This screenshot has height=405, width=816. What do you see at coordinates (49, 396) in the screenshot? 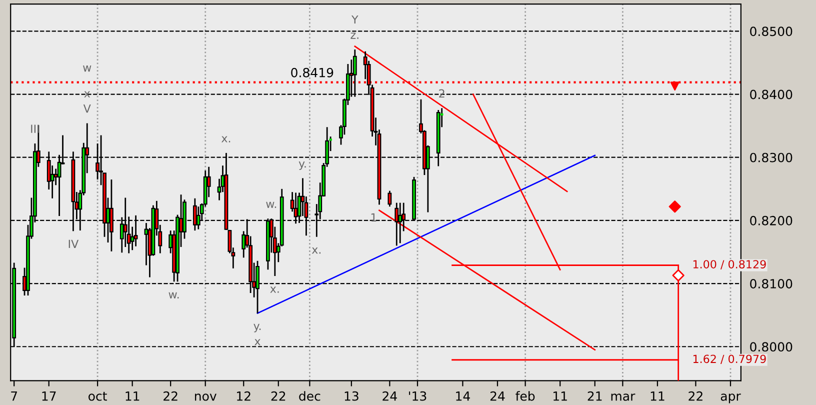
I see `x-tick-label: 17` at bounding box center [49, 396].